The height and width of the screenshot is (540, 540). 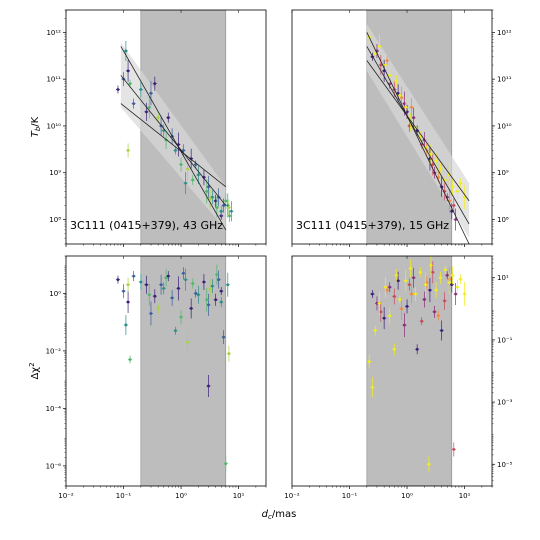 What do you see at coordinates (54, 466) in the screenshot?
I see `y-tick-label: 10⁻⁶` at bounding box center [54, 466].